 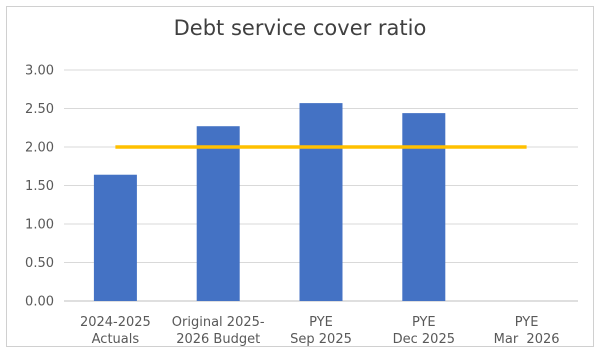 I want to click on x-tick-label: 2024-2025 Actuals, so click(x=115, y=331).